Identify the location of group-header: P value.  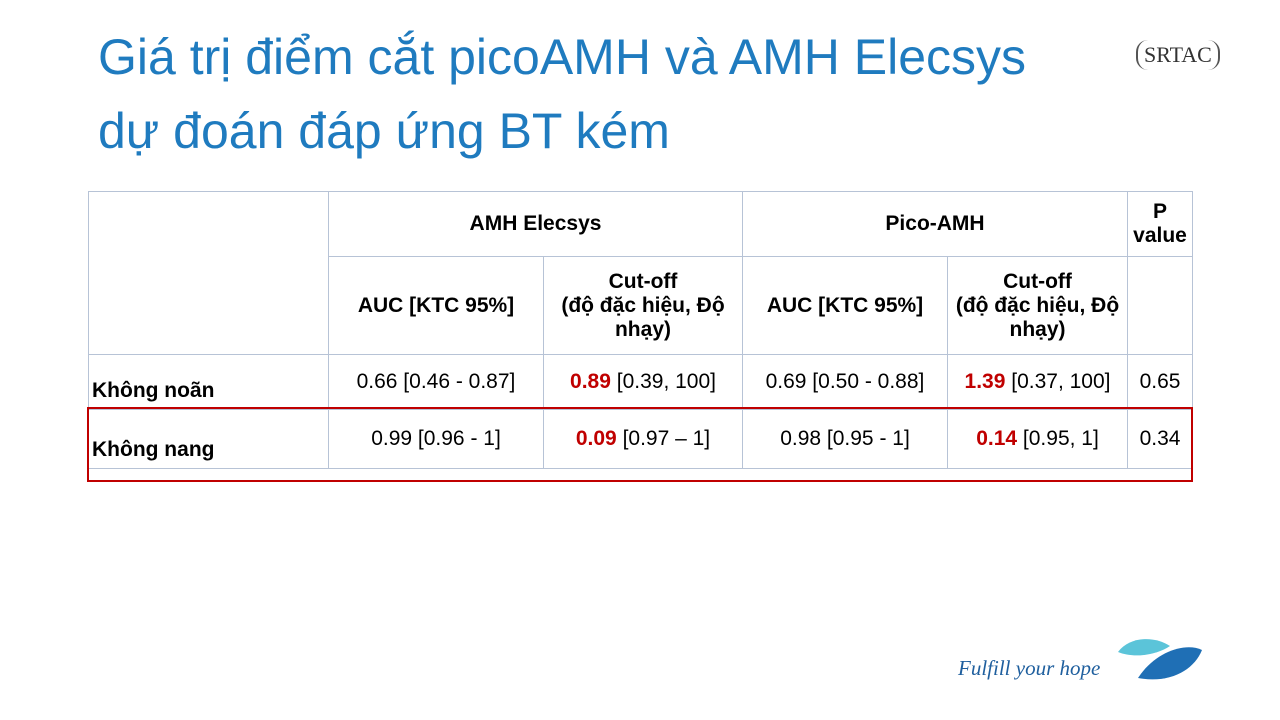
(1160, 224).